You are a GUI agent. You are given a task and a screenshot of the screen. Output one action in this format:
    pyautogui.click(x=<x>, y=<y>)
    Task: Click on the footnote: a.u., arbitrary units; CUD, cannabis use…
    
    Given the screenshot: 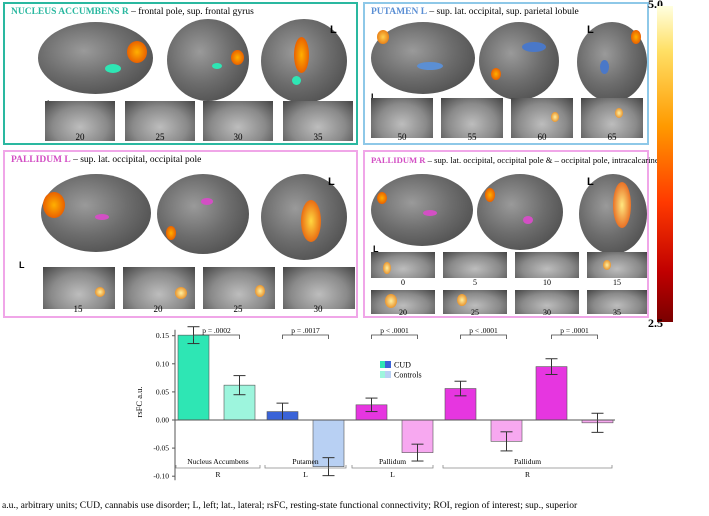 What is the action you would take?
    pyautogui.click(x=290, y=505)
    